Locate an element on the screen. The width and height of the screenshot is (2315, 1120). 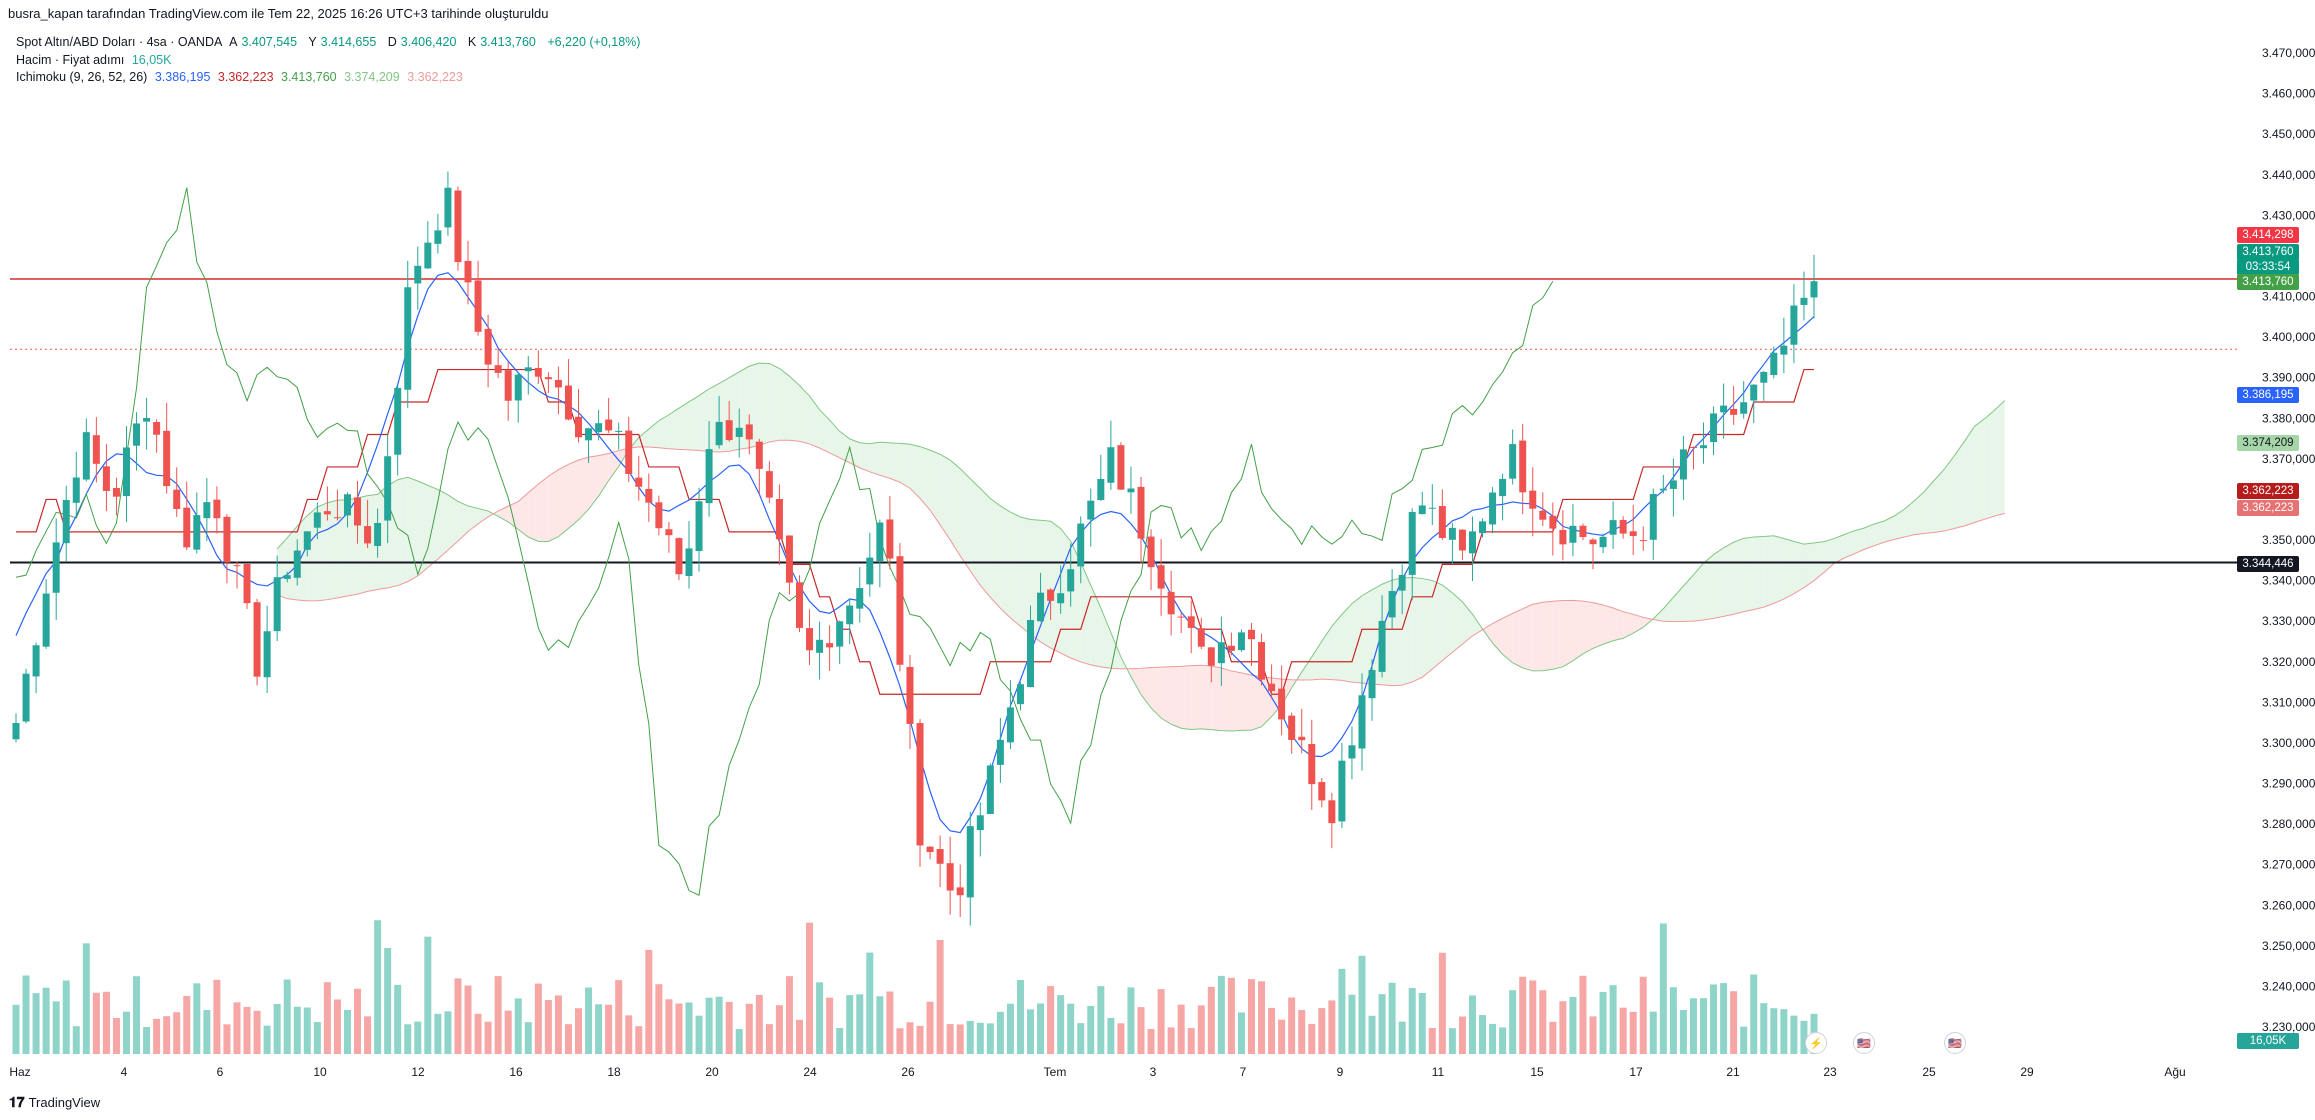
volume-label: Hacim · Fiyat adımı is located at coordinates (70, 59).